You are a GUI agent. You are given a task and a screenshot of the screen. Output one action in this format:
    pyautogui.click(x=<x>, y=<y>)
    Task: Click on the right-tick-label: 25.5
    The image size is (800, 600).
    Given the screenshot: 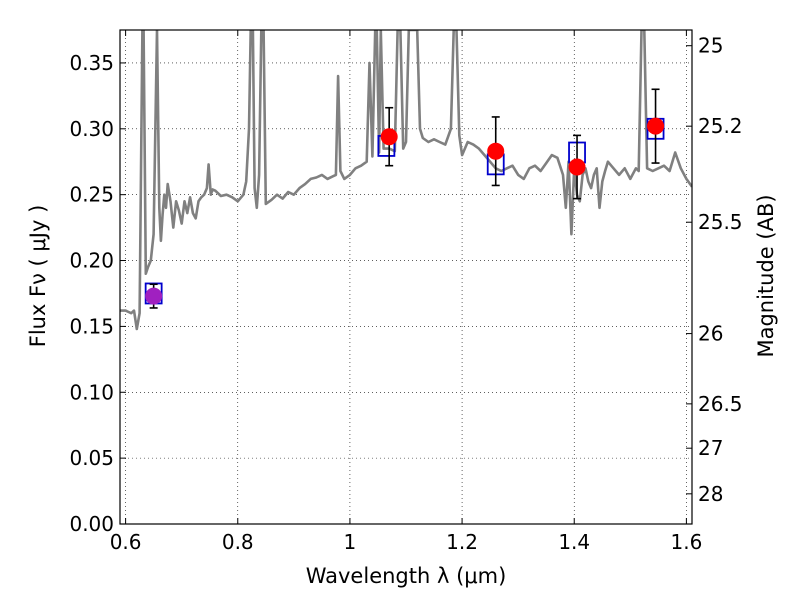 What is the action you would take?
    pyautogui.click(x=720, y=222)
    